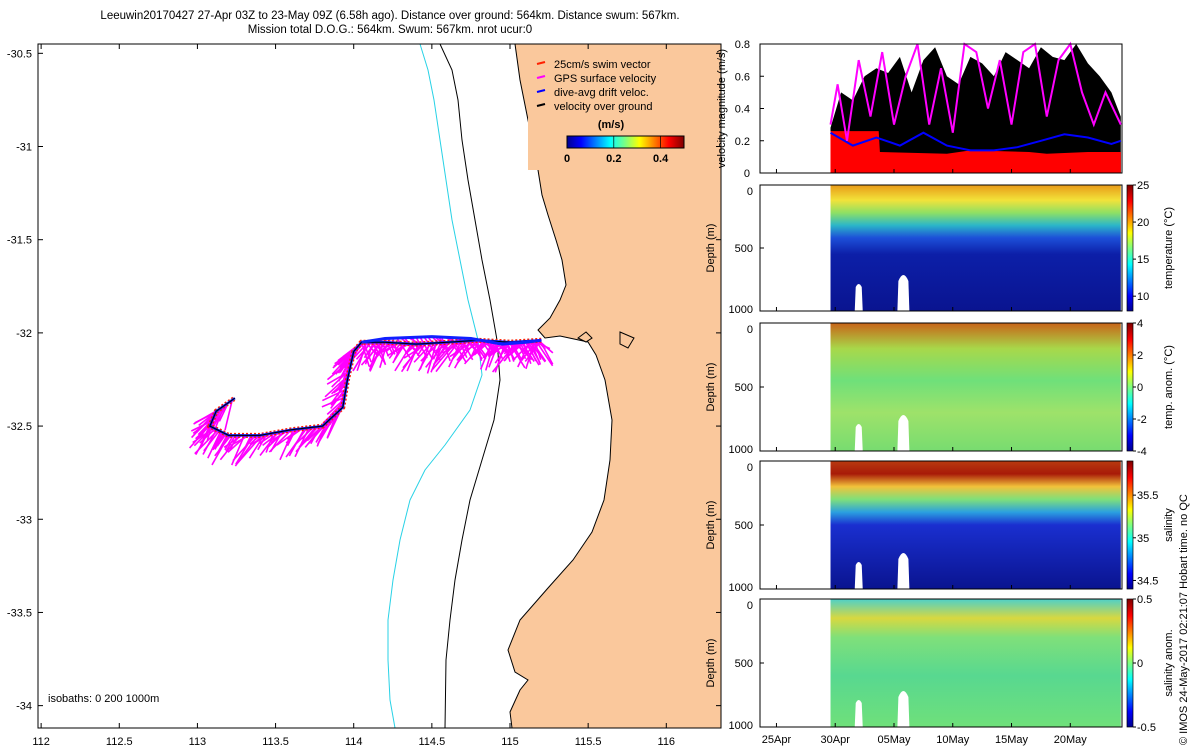 This screenshot has width=1200, height=750. Describe the element at coordinates (198, 742) in the screenshot. I see `map-x-tick-label: 113` at that location.